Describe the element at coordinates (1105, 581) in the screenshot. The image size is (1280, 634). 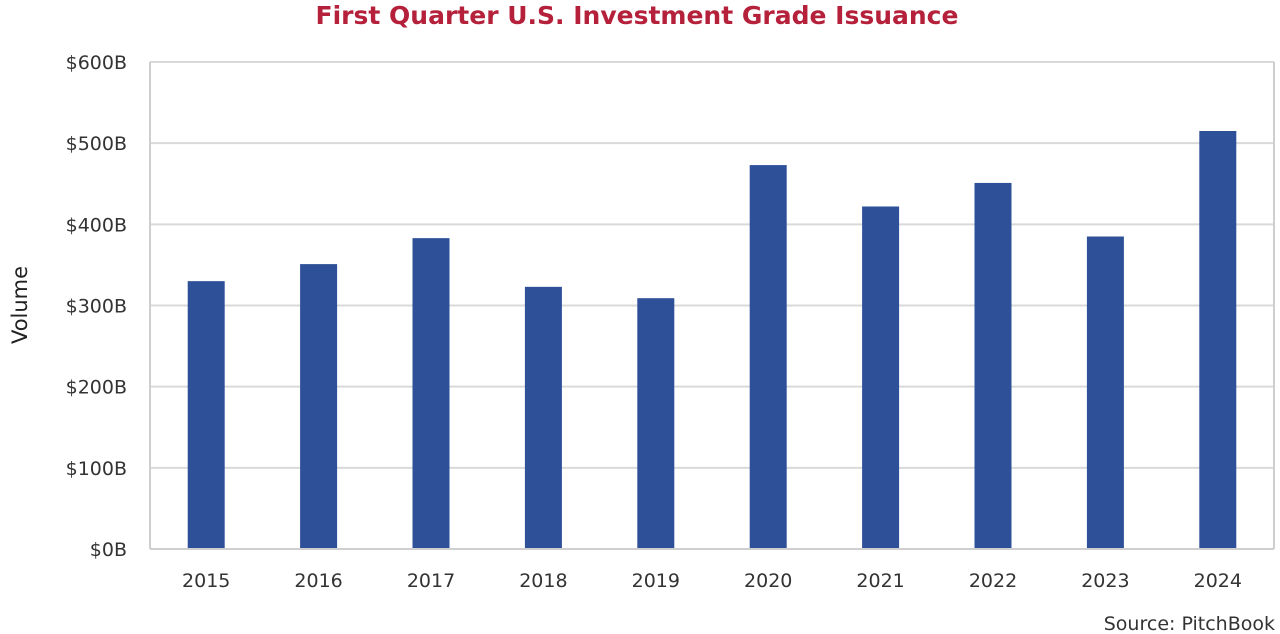
I see `x-tick-label: 2023` at that location.